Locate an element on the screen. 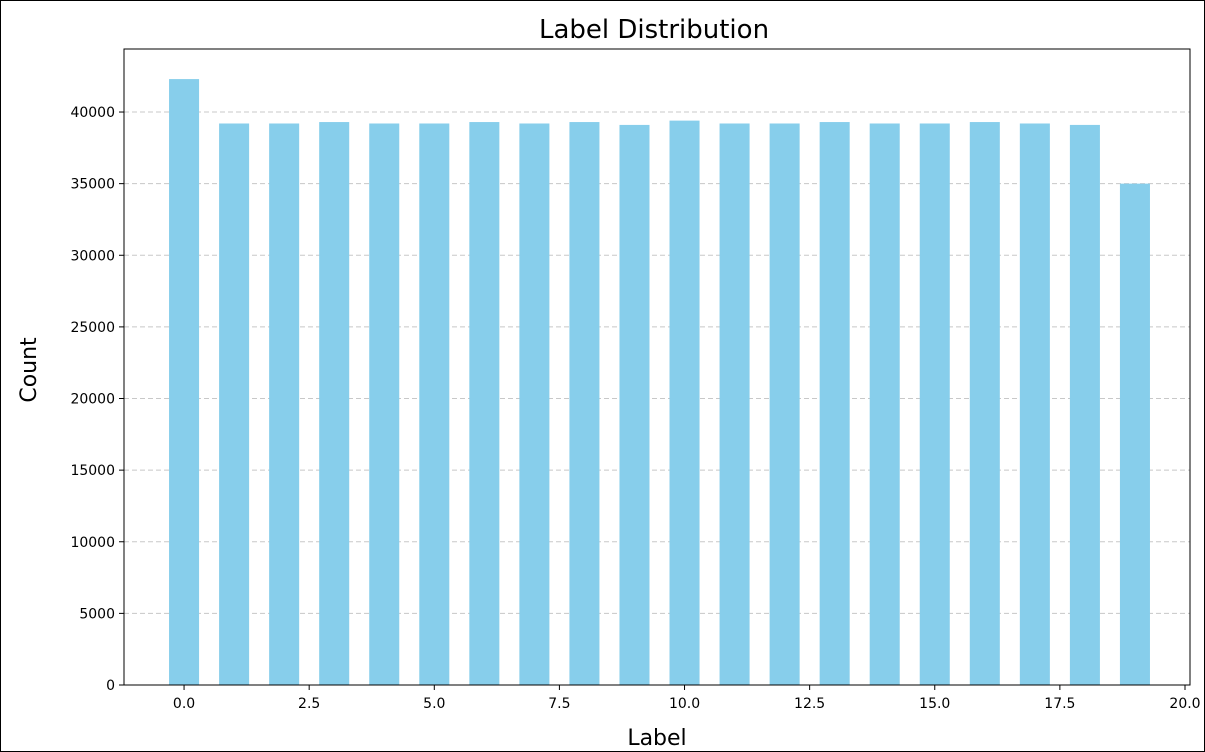 This screenshot has width=1205, height=752. x-tick-label-8: 20.0 is located at coordinates (1184, 704).